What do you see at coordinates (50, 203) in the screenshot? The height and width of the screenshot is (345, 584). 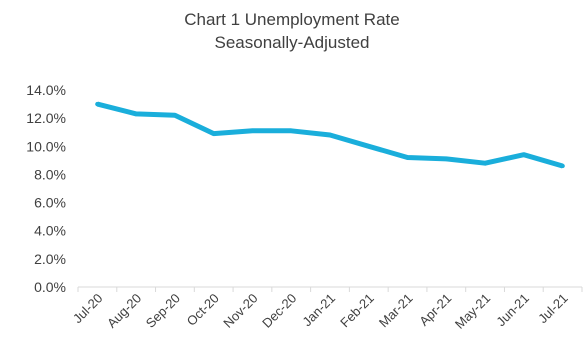 I see `y-tick-label: 6.0%` at bounding box center [50, 203].